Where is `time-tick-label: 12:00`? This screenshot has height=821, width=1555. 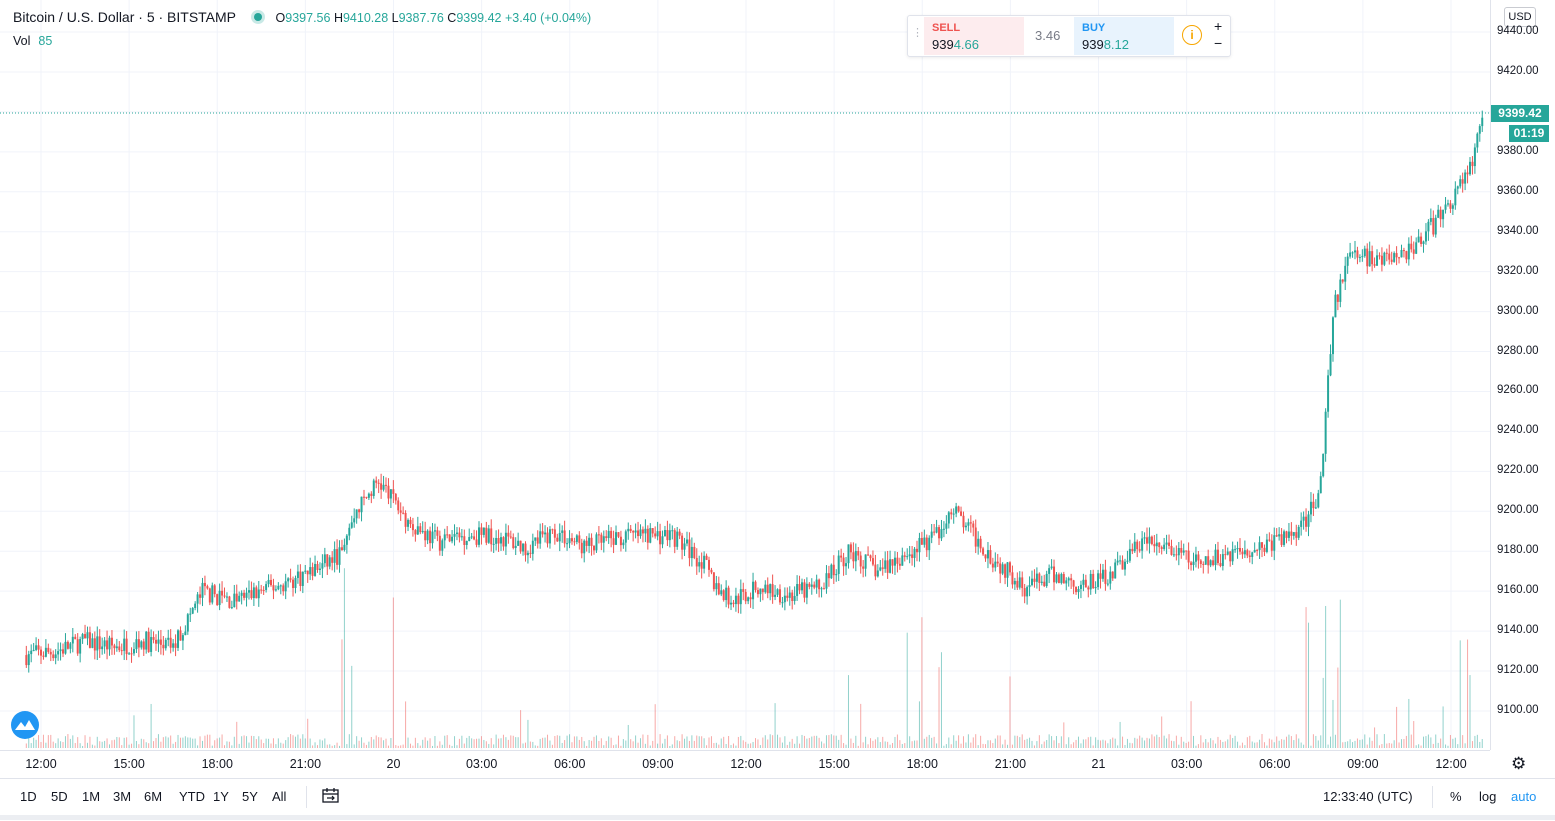
time-tick-label: 12:00 is located at coordinates (746, 764).